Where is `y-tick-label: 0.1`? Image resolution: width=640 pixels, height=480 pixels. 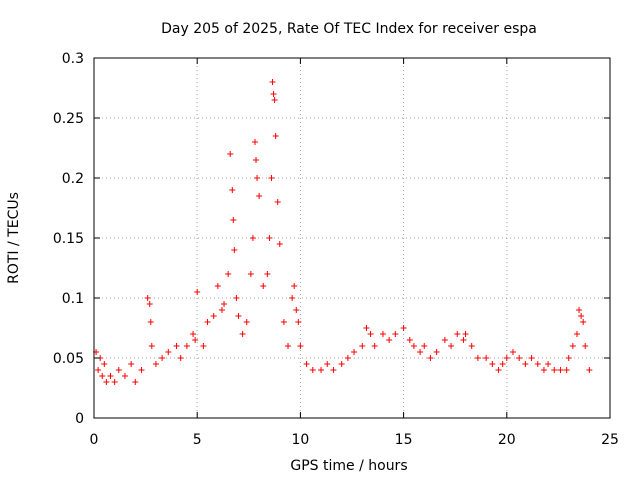
y-tick-label: 0.1 is located at coordinates (73, 299).